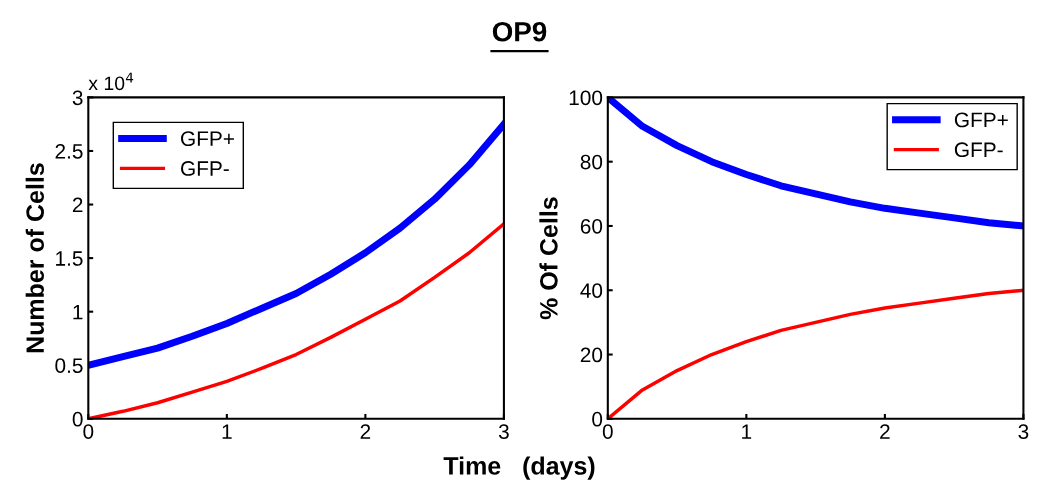  I want to click on y-tick-label: 2.5, so click(69, 151).